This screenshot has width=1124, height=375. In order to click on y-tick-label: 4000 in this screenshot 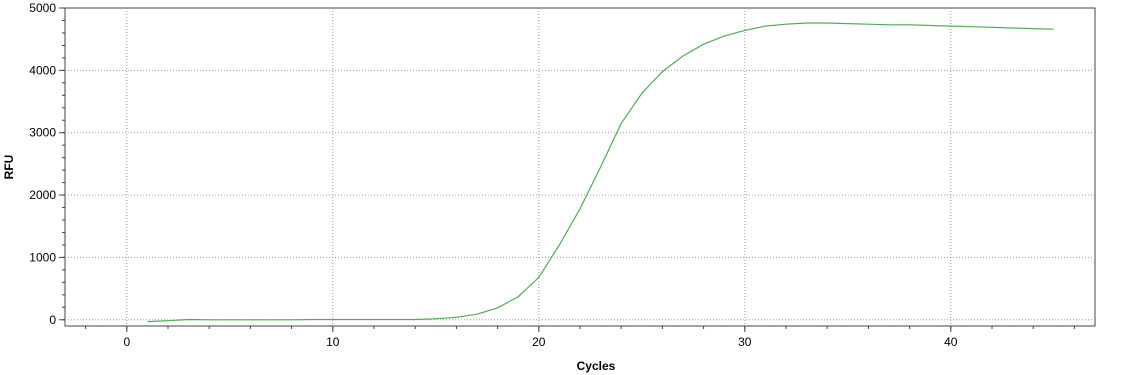, I will do `click(42, 70)`.